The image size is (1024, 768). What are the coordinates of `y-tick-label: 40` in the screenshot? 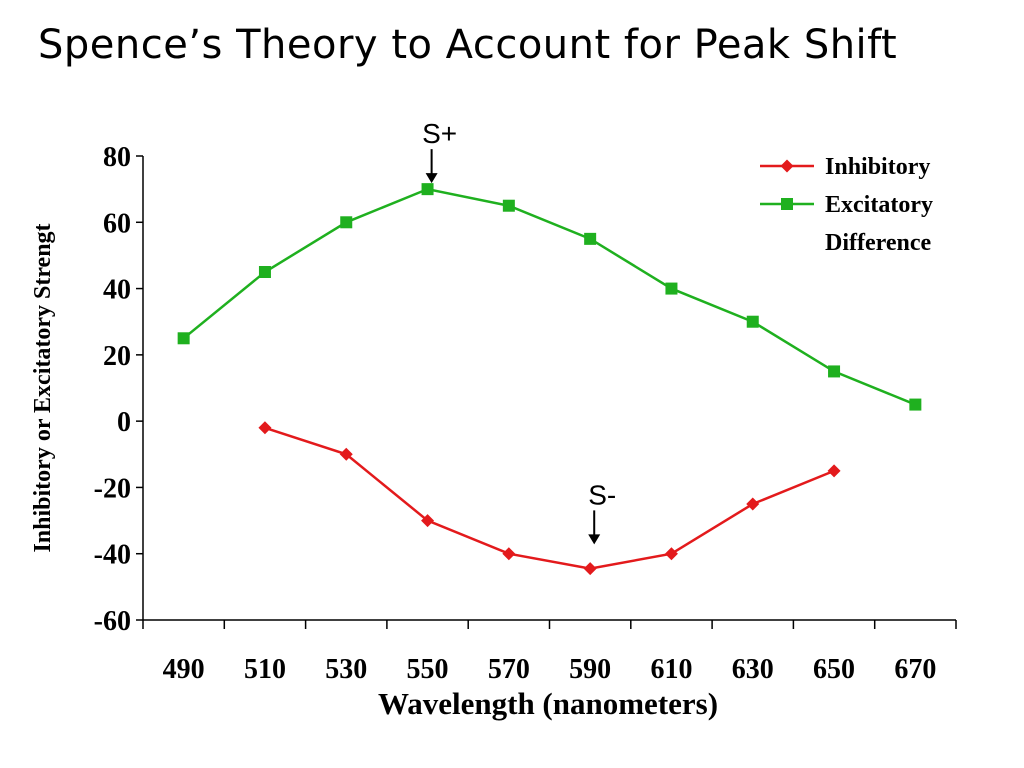 It's located at (117, 290).